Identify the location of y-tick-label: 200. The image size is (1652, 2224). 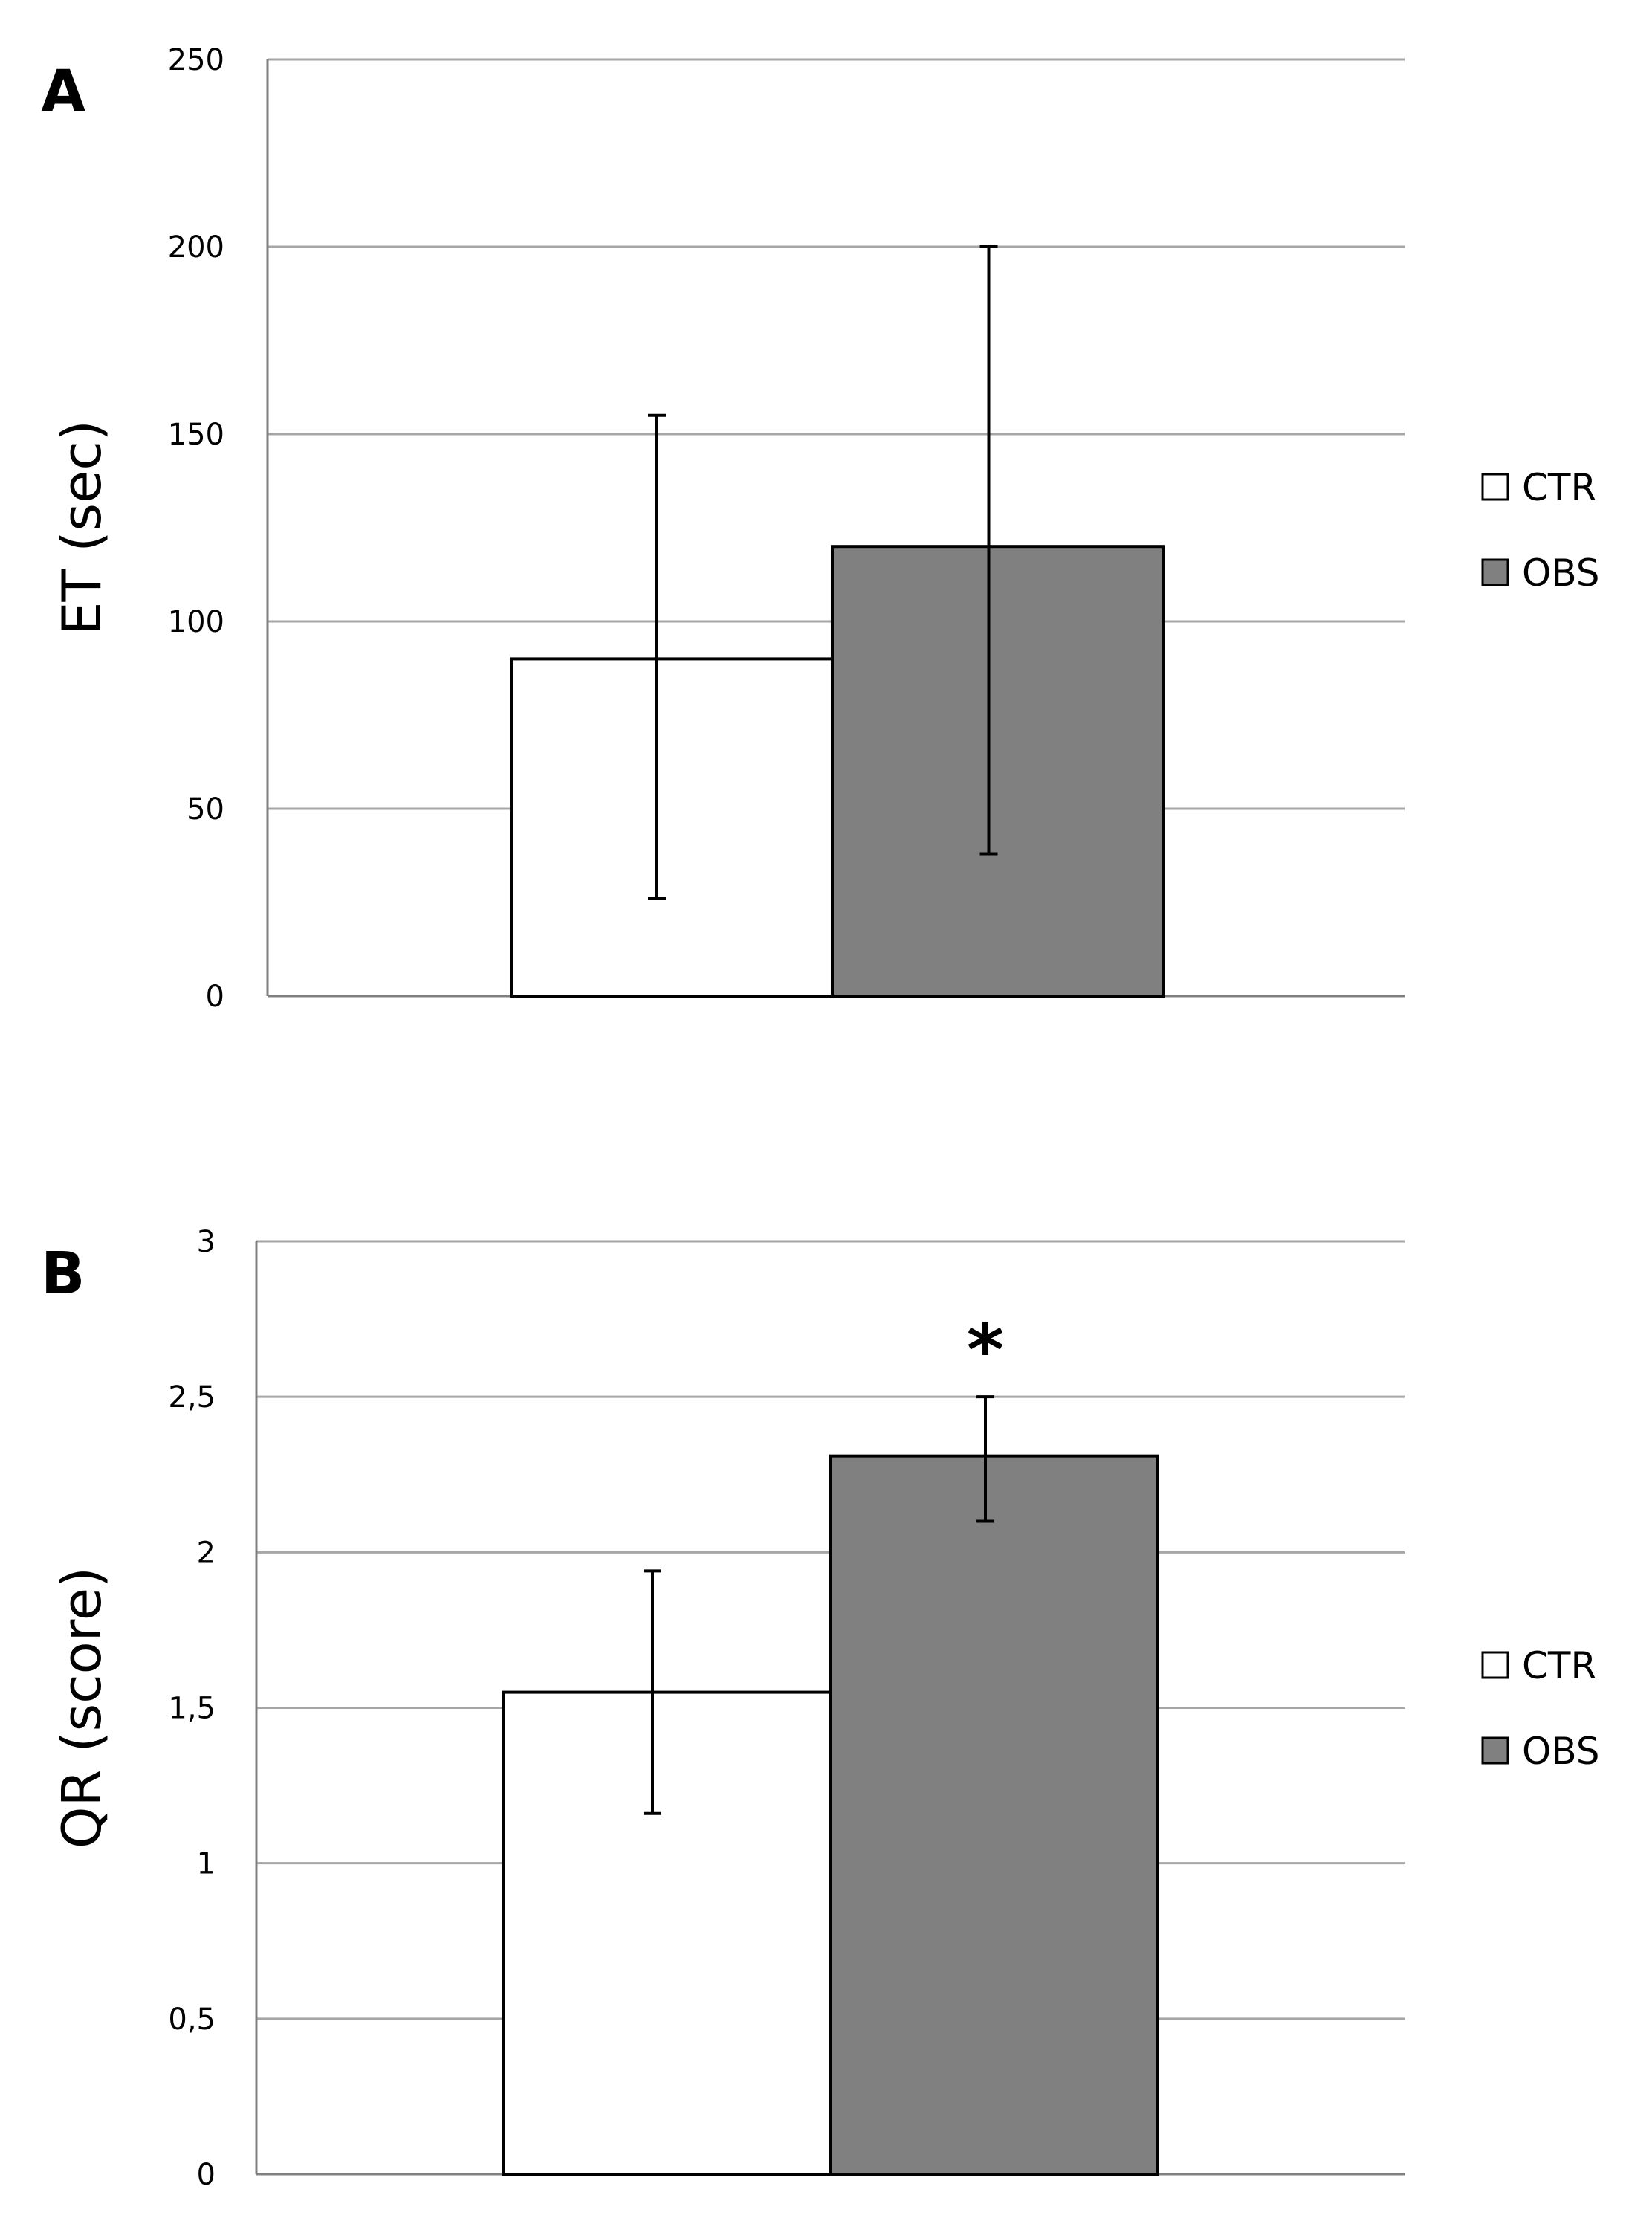
(196, 248).